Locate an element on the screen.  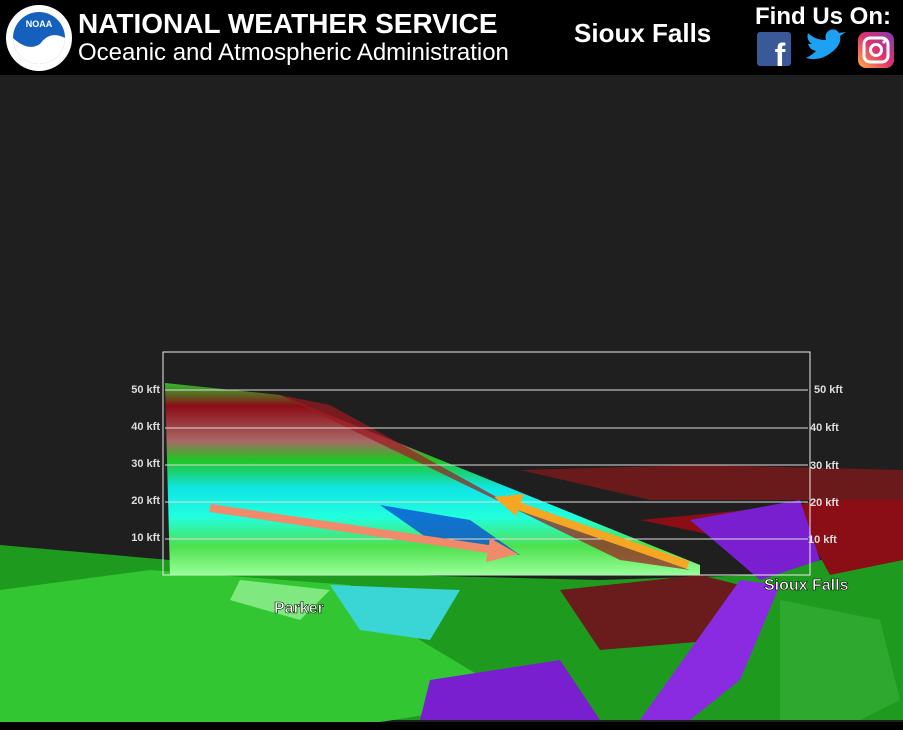
social-label: Find Us On: is located at coordinates (823, 16).